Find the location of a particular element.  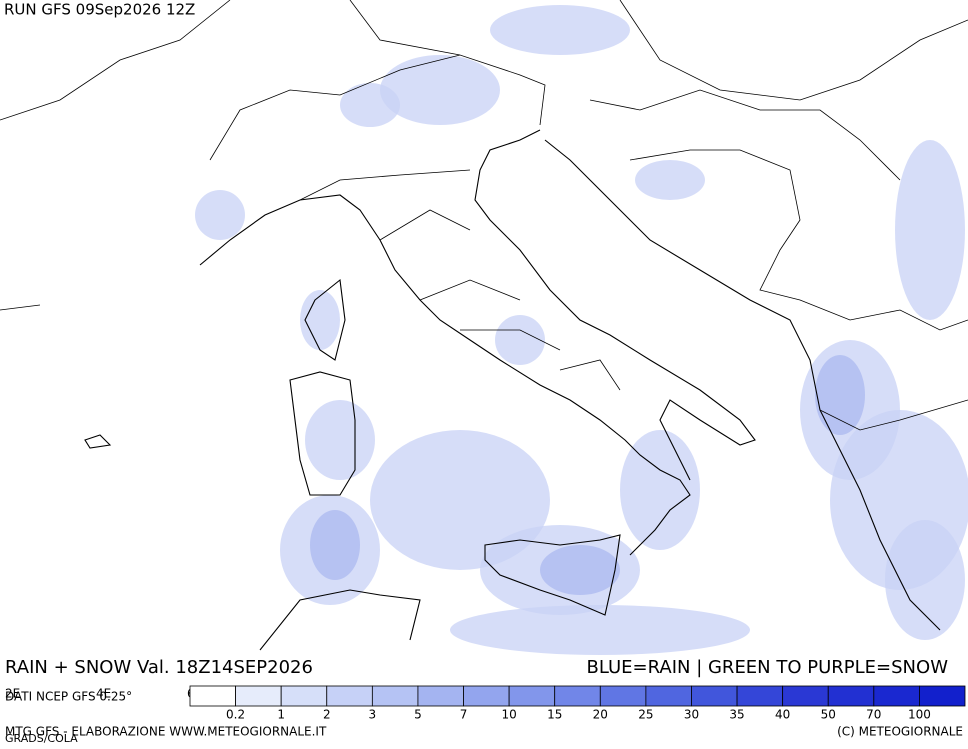

source: DATI NCEP GFS 0.25° is located at coordinates (68, 697).